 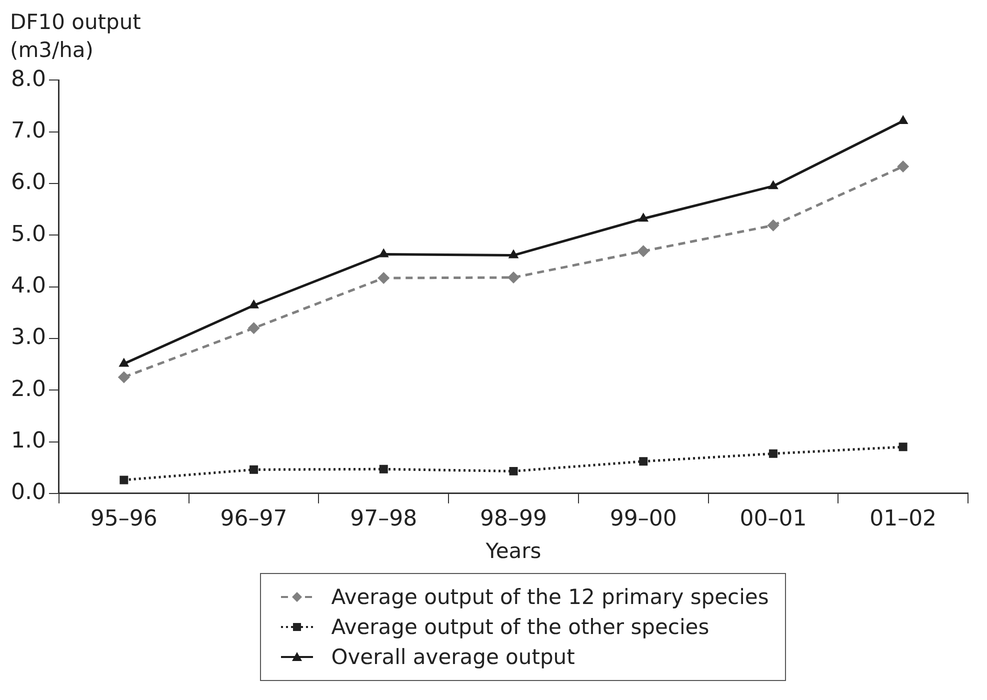 I want to click on y-tick-label: 5.0, so click(x=28, y=234).